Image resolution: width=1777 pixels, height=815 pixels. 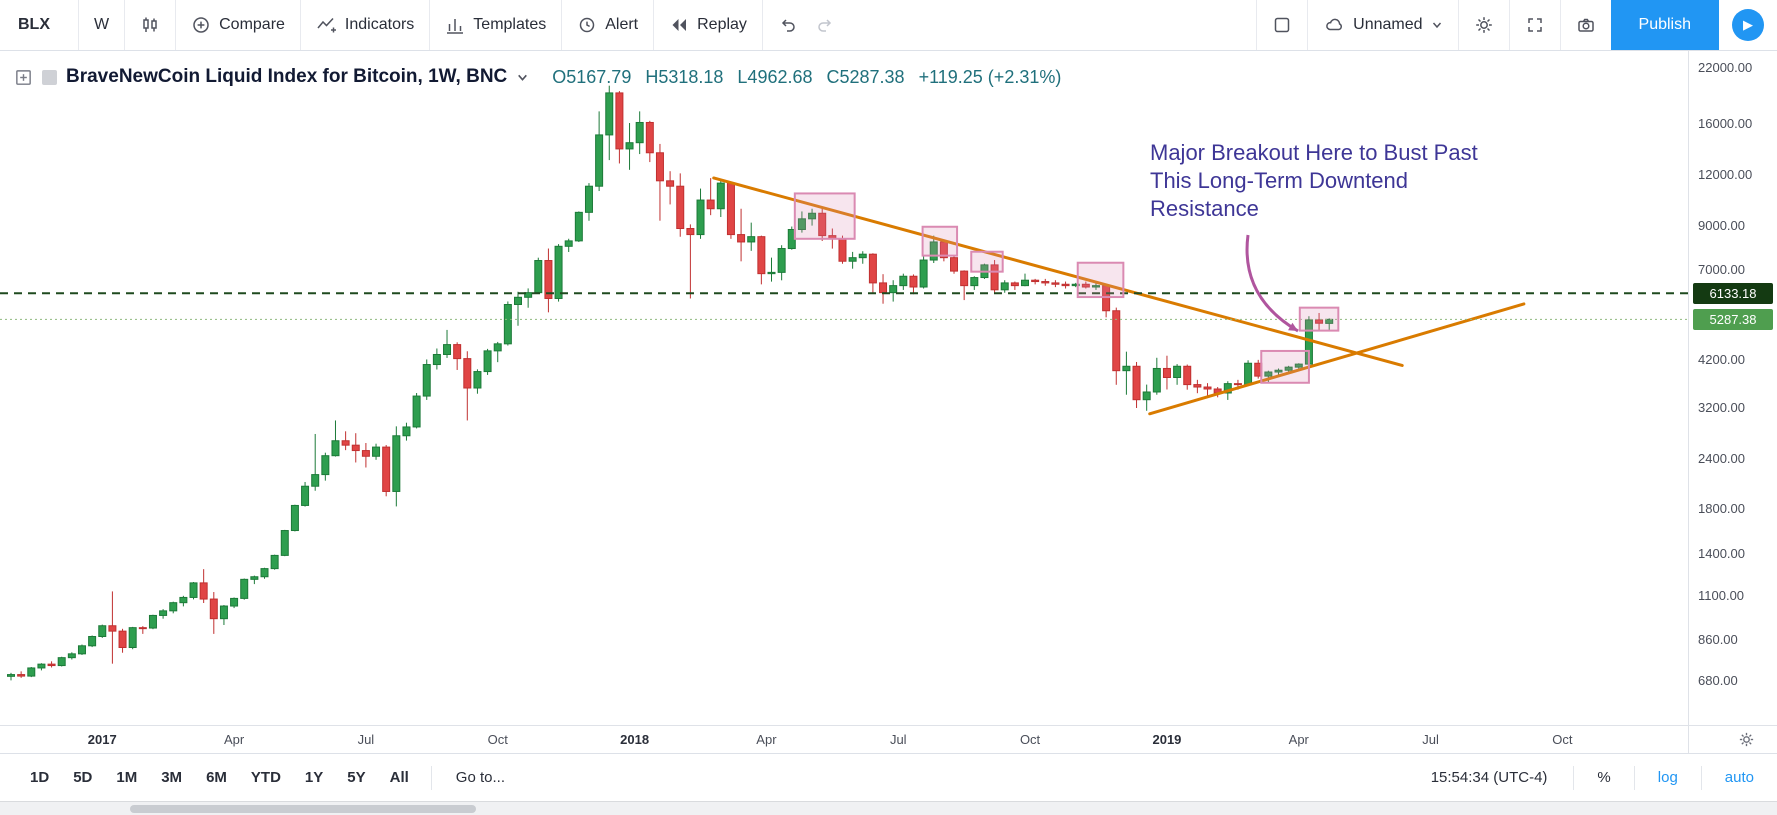 I want to click on price-tick: 16000.00, so click(x=1725, y=124).